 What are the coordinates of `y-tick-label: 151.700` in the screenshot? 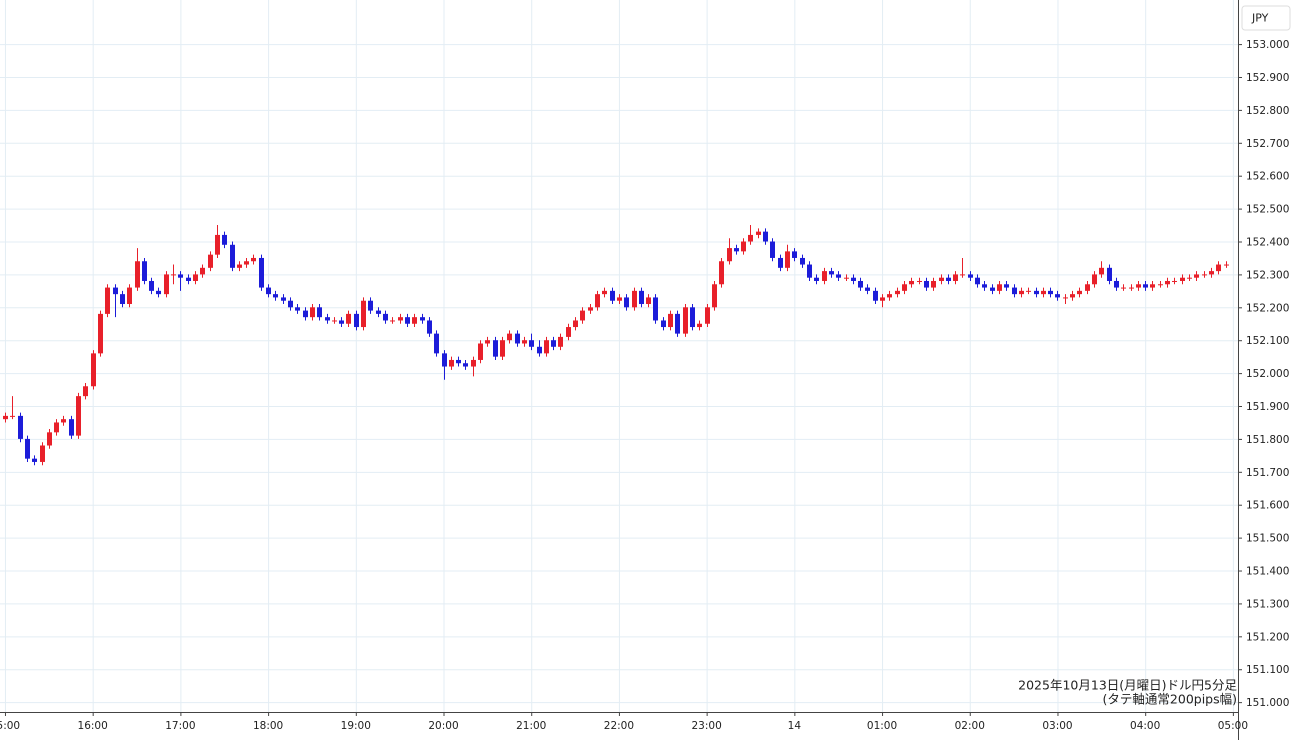 It's located at (1267, 473).